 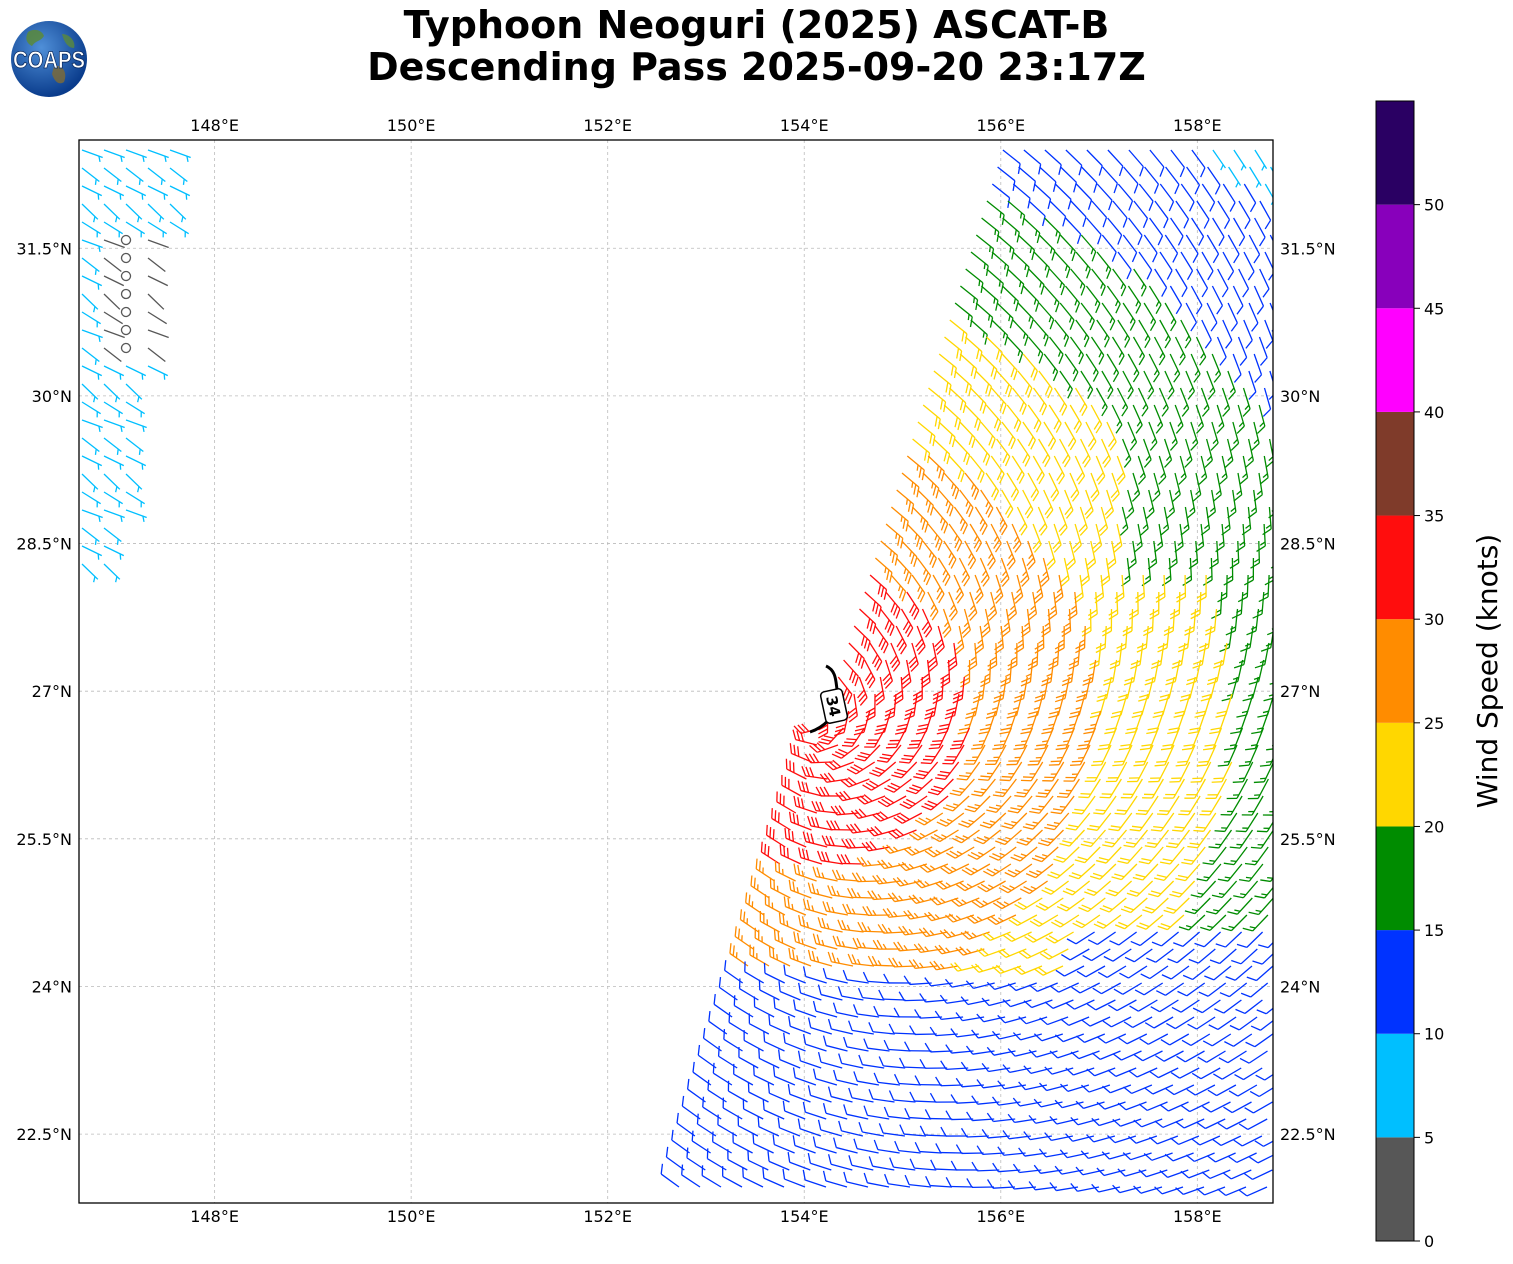 What do you see at coordinates (1434, 723) in the screenshot?
I see `colorbar-tick-label: 25` at bounding box center [1434, 723].